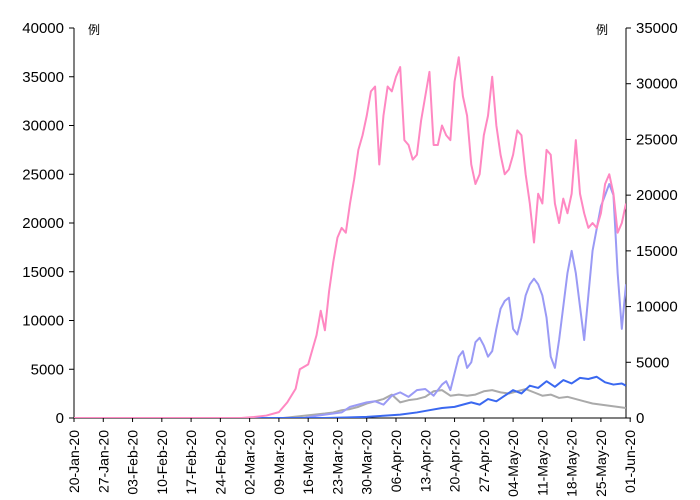 This screenshot has width=700, height=500. Describe the element at coordinates (279, 462) in the screenshot. I see `x-tick-label: 09-Mar-20` at that location.